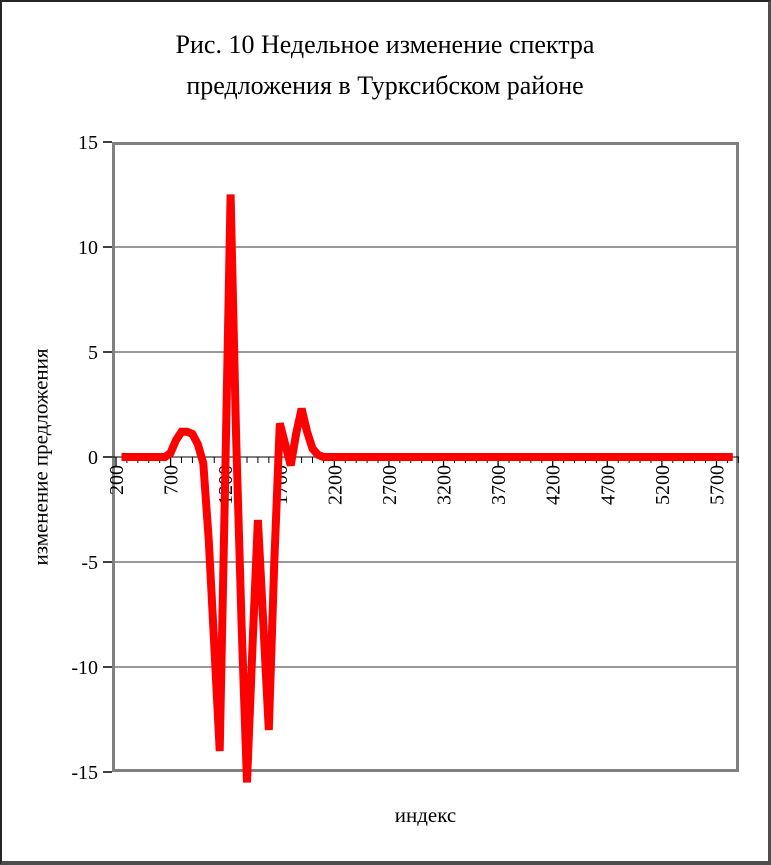 The image size is (771, 865). Describe the element at coordinates (390, 485) in the screenshot. I see `x-tick-label: 2700` at that location.